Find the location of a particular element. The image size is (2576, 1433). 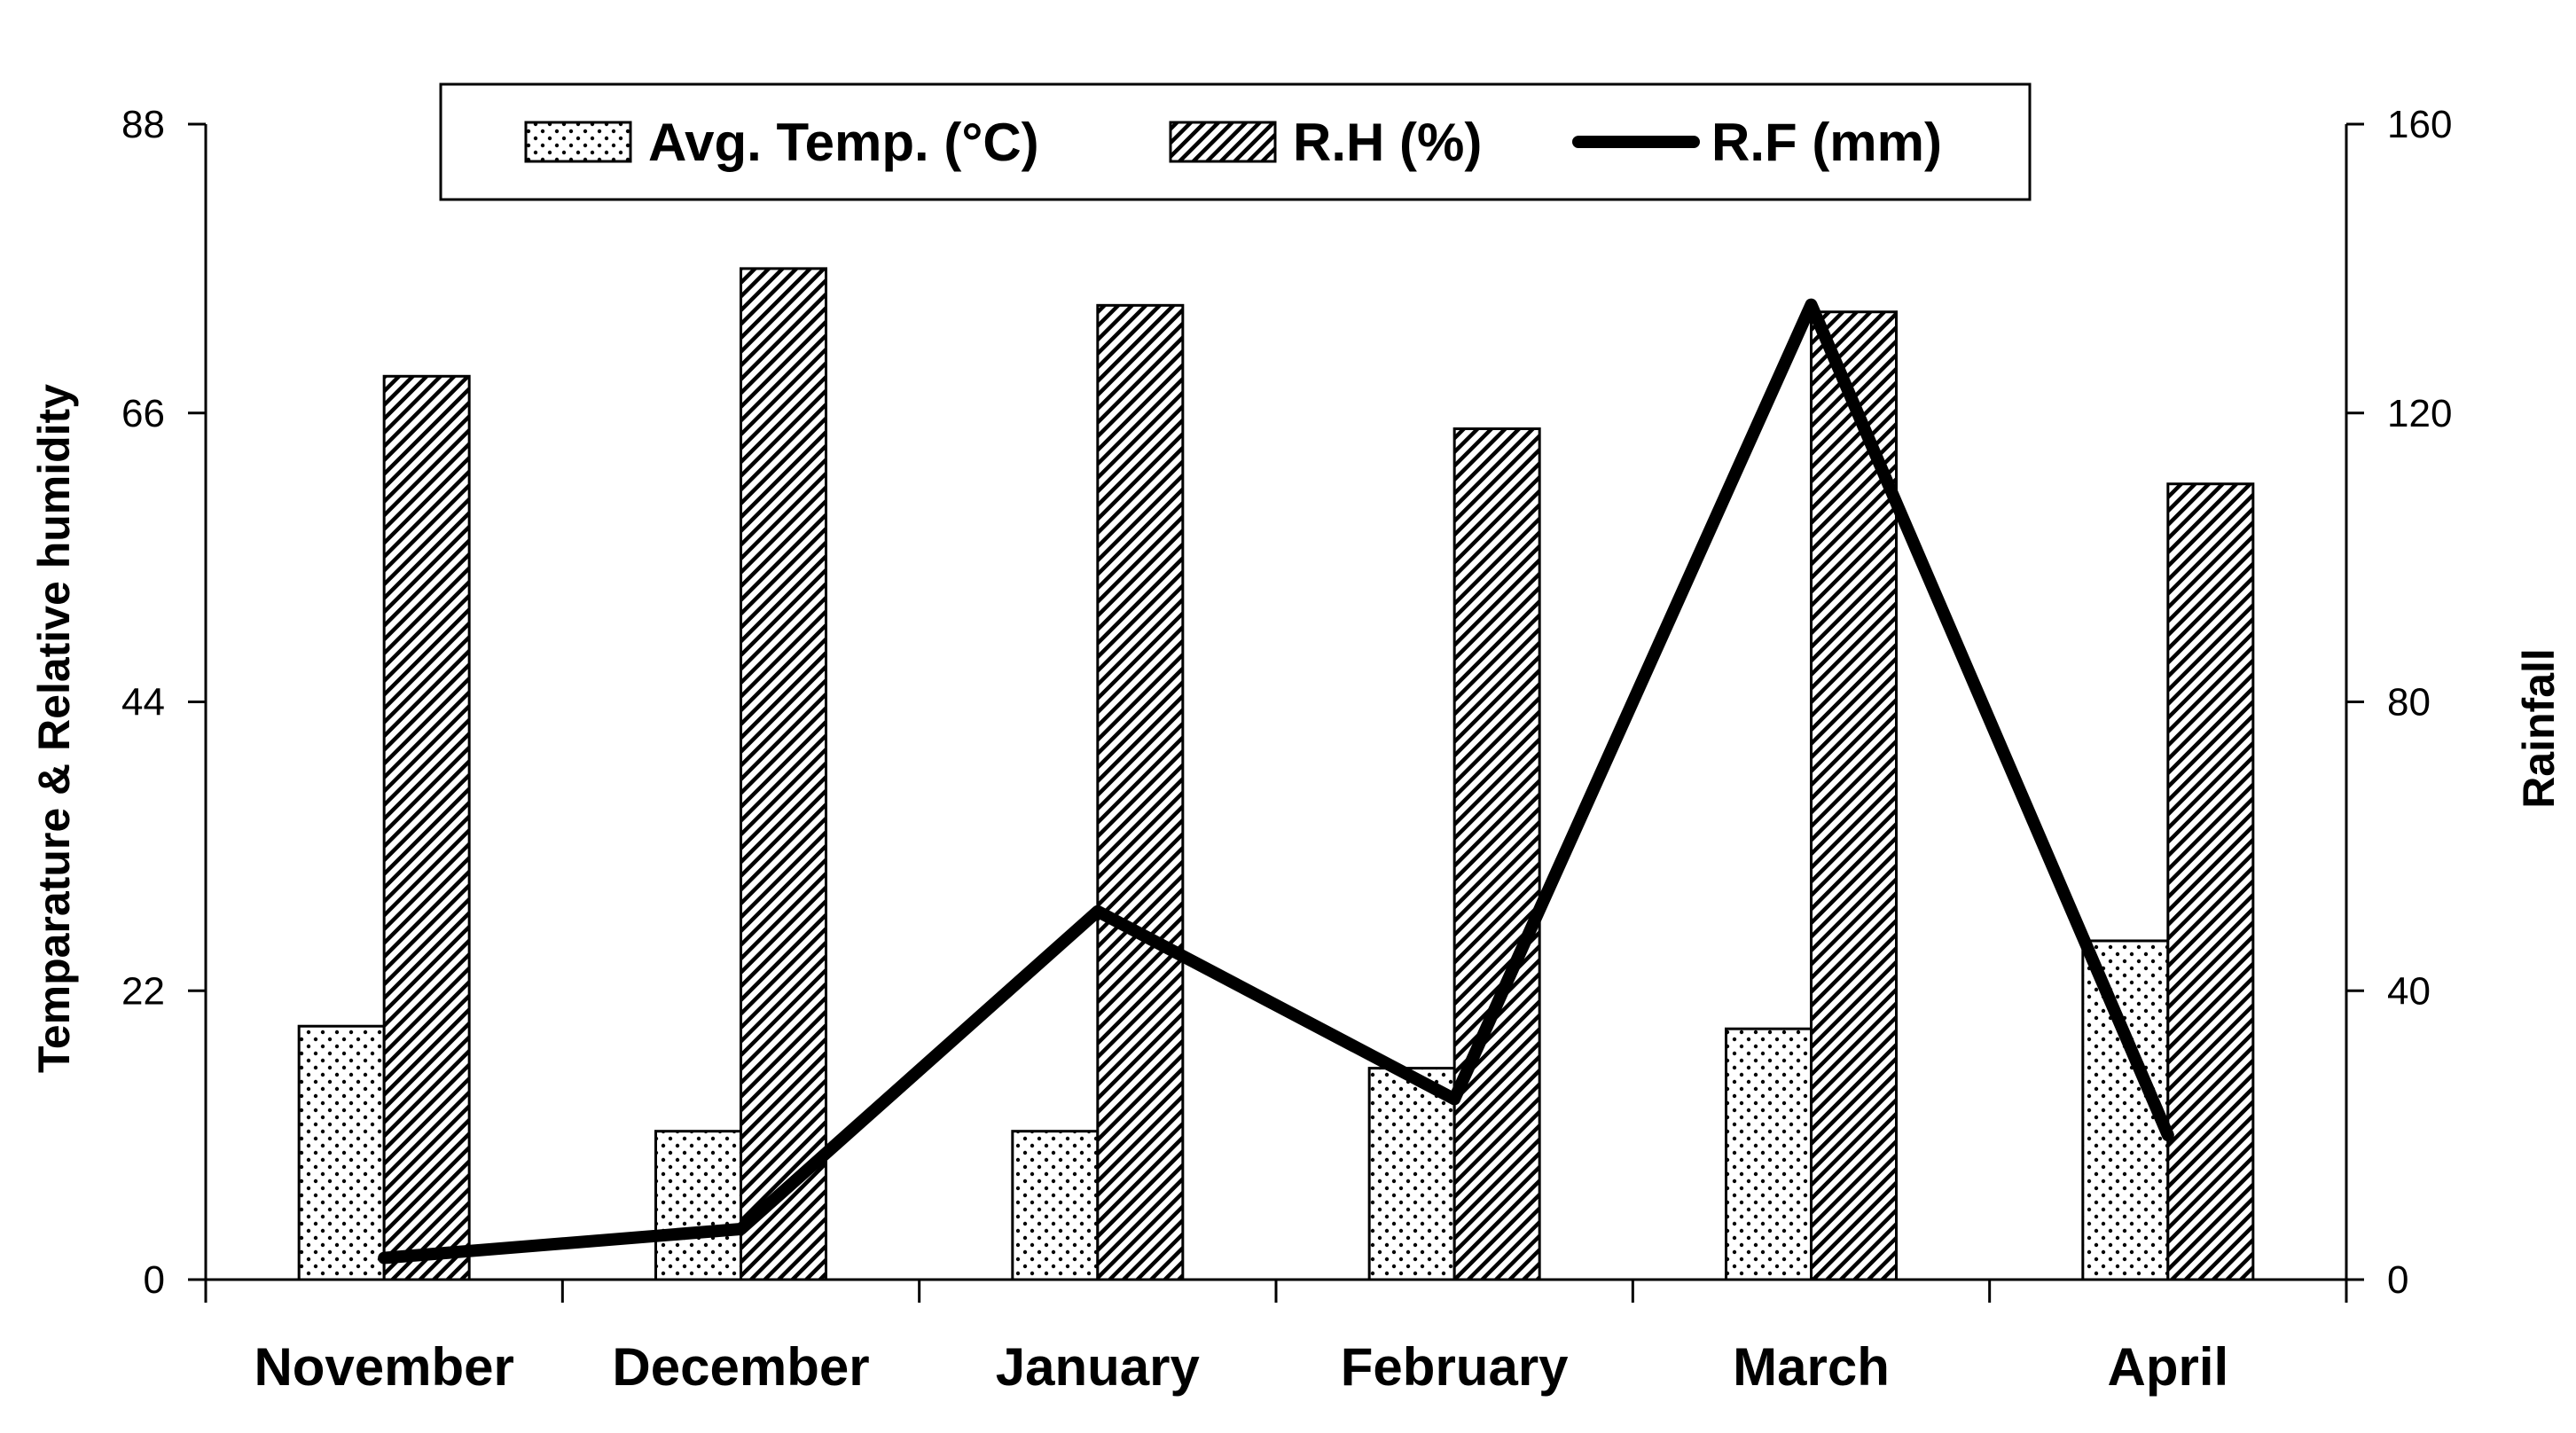

x-tick-label-april: April is located at coordinates (2167, 1367).